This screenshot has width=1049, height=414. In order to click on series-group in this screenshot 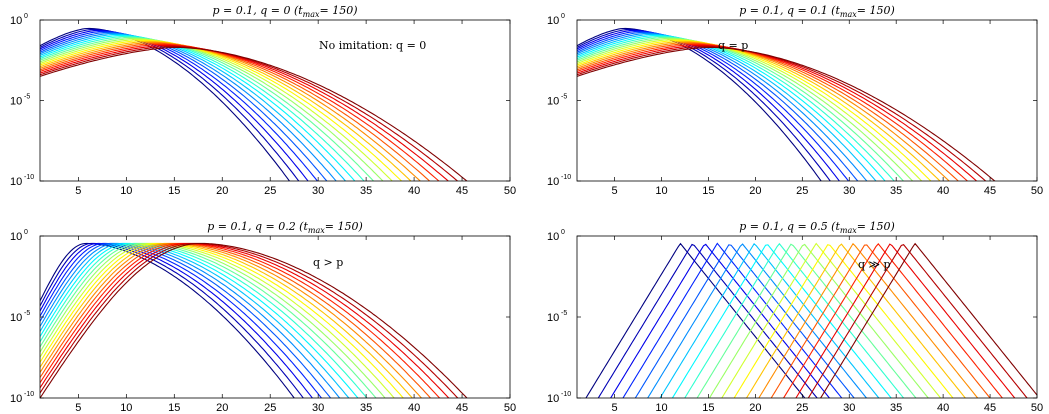, I will do `click(786, 104)`.